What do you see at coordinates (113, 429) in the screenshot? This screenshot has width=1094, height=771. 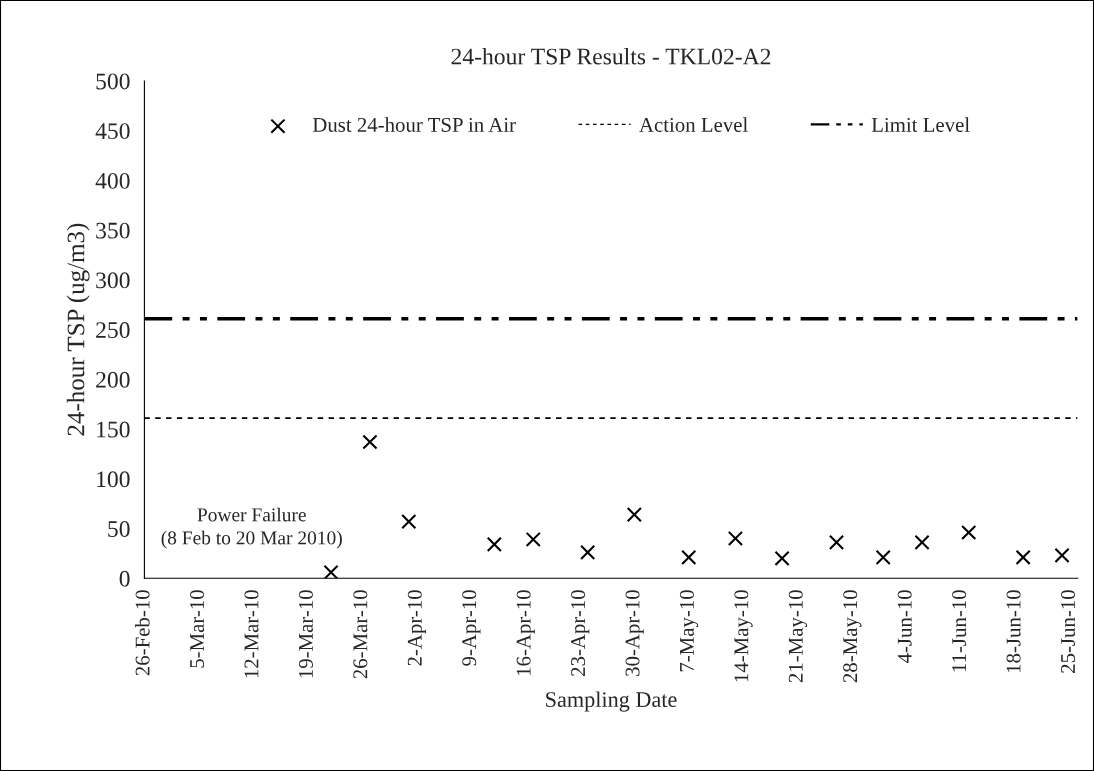 I see `y-tick-label: 150` at bounding box center [113, 429].